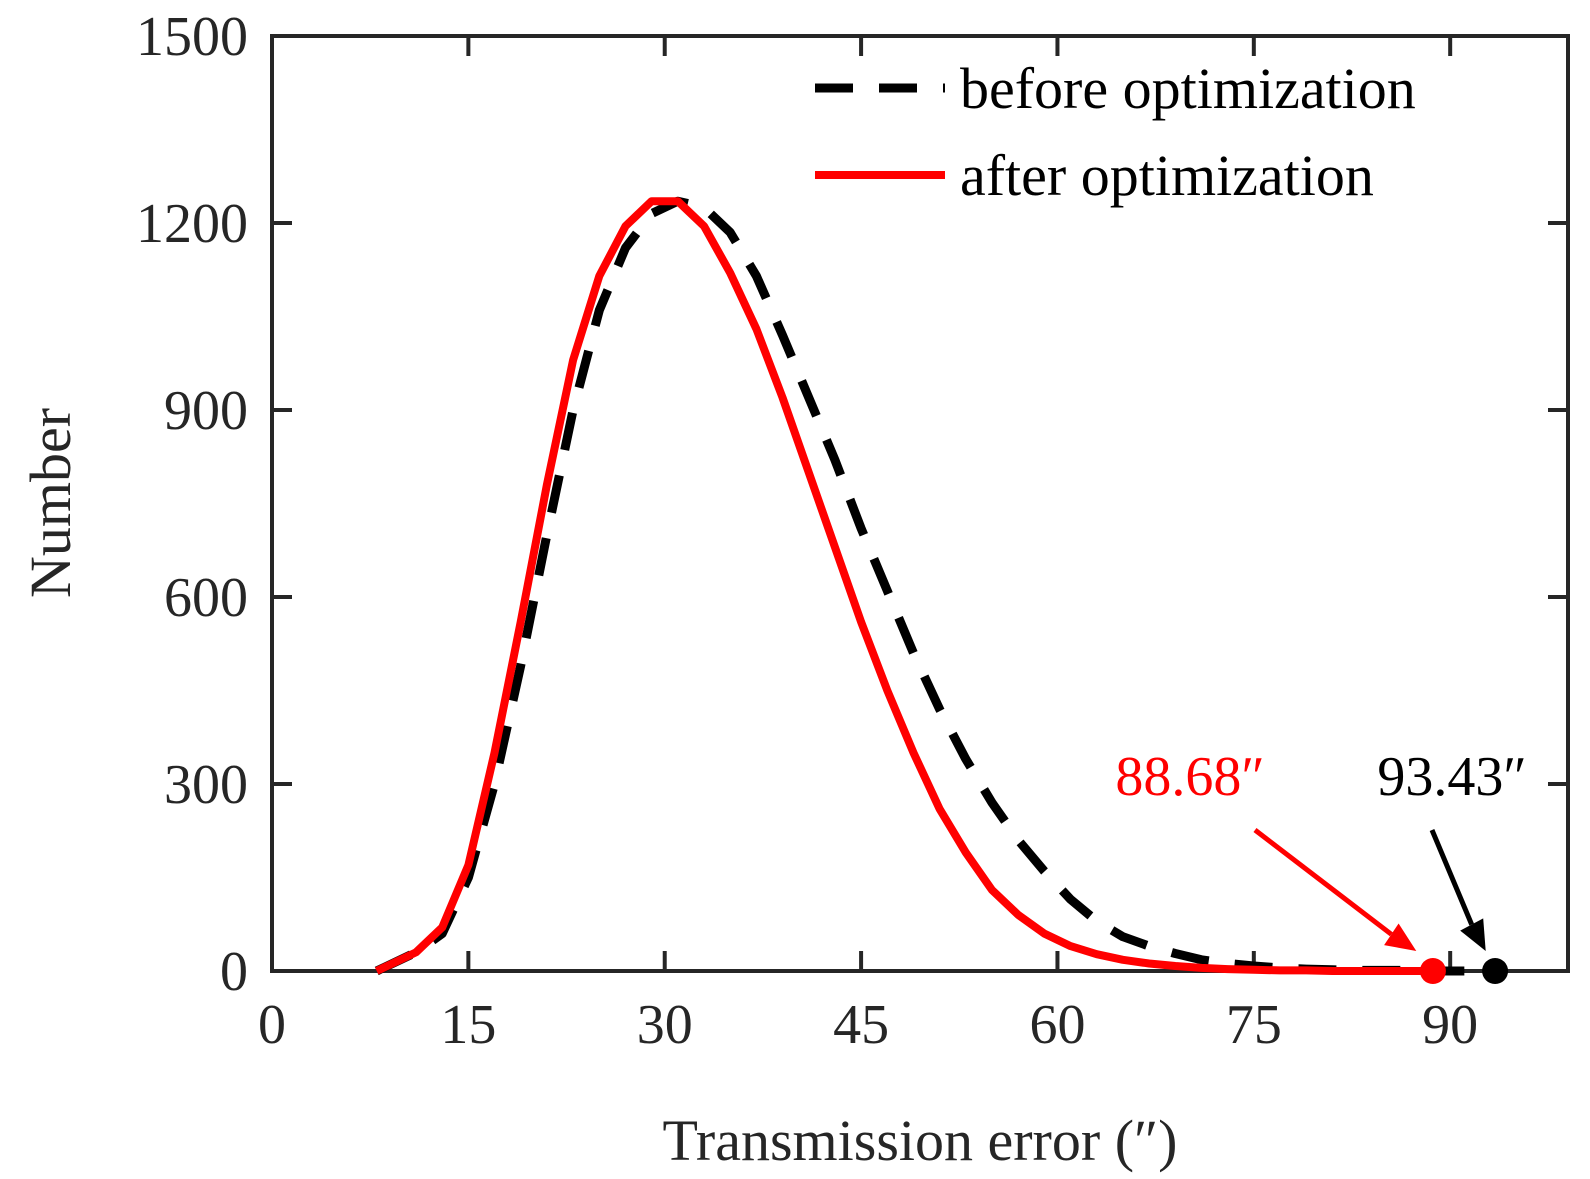 This screenshot has width=1590, height=1179. I want to click on annotation-arrow-after, so click(1323, 882).